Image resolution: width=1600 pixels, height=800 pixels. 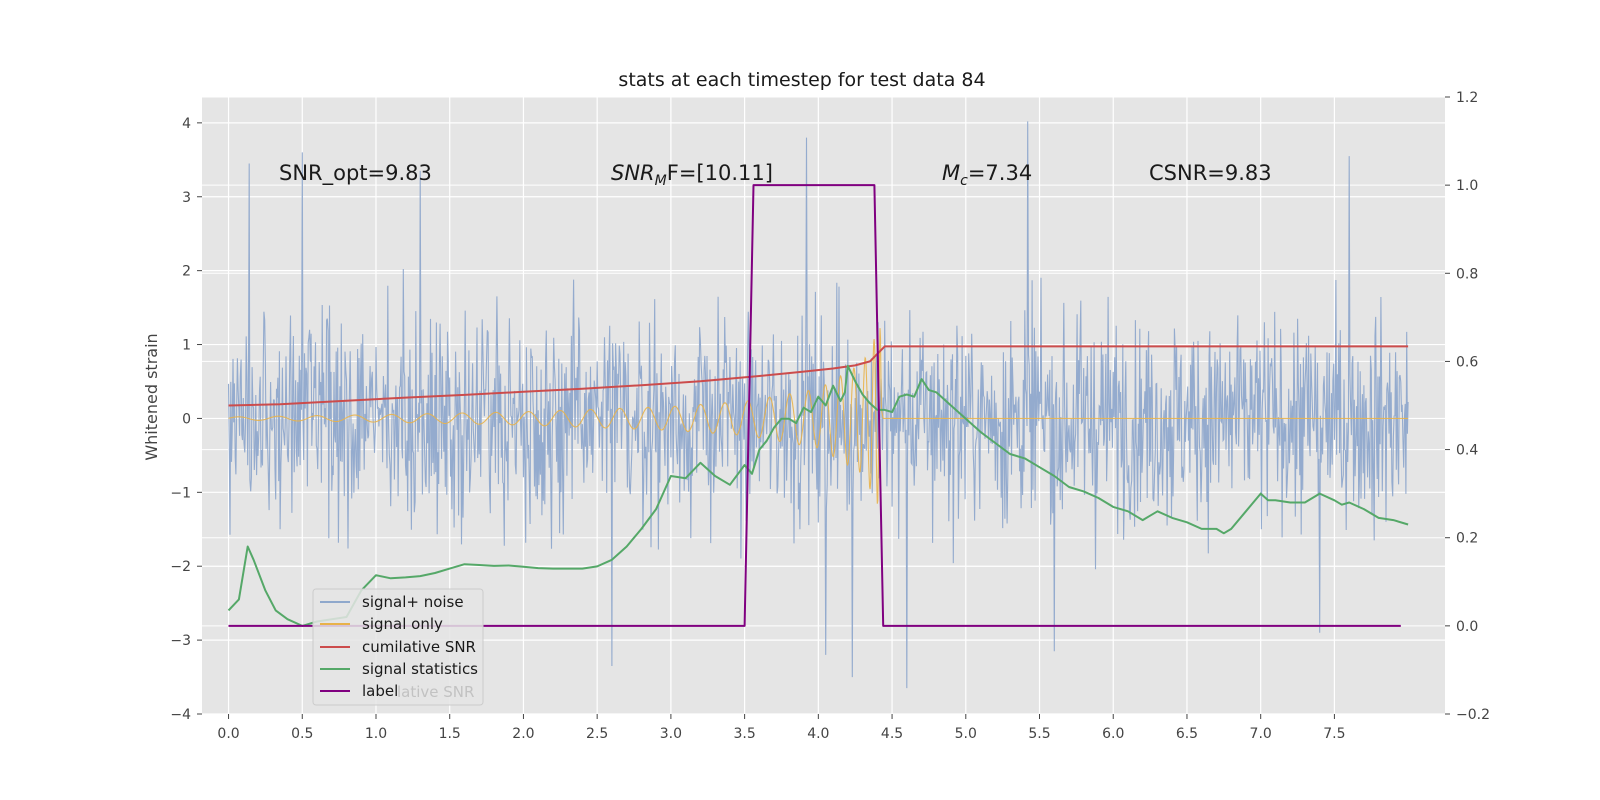 What do you see at coordinates (413, 602) in the screenshot?
I see `legend-label-signal-noise: signal+ noise` at bounding box center [413, 602].